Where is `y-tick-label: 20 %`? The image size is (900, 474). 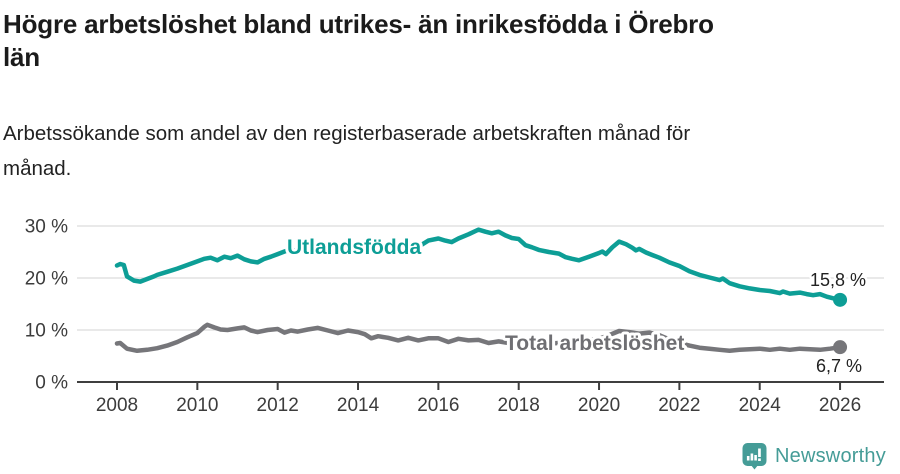
y-tick-label: 20 % is located at coordinates (46, 279).